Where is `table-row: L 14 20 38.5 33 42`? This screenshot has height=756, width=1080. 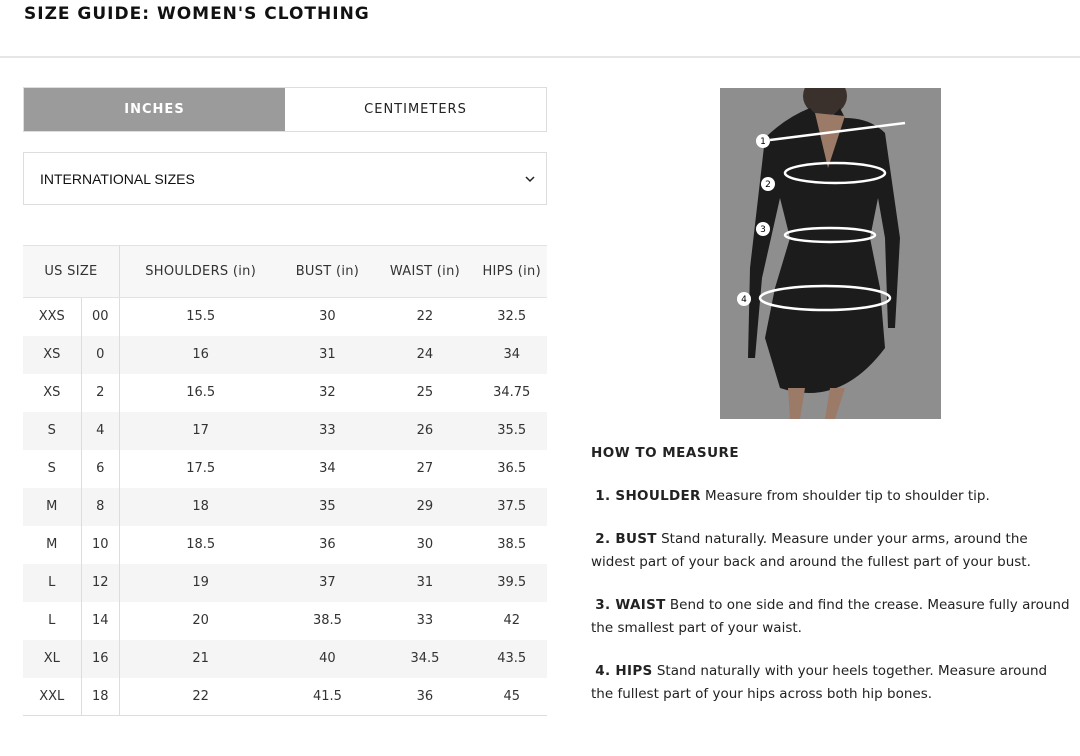
table-row: L 14 20 38.5 33 42 is located at coordinates (285, 620).